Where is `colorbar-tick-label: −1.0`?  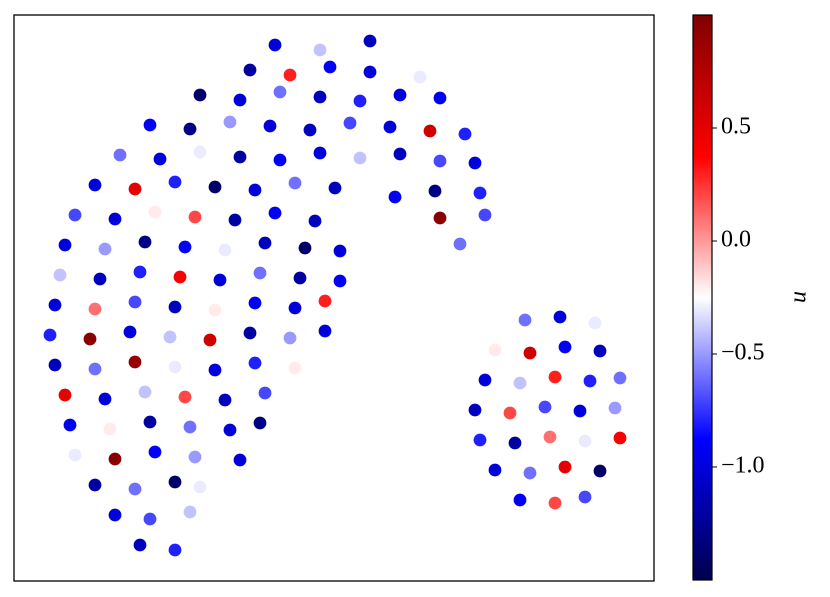 colorbar-tick-label: −1.0 is located at coordinates (743, 466).